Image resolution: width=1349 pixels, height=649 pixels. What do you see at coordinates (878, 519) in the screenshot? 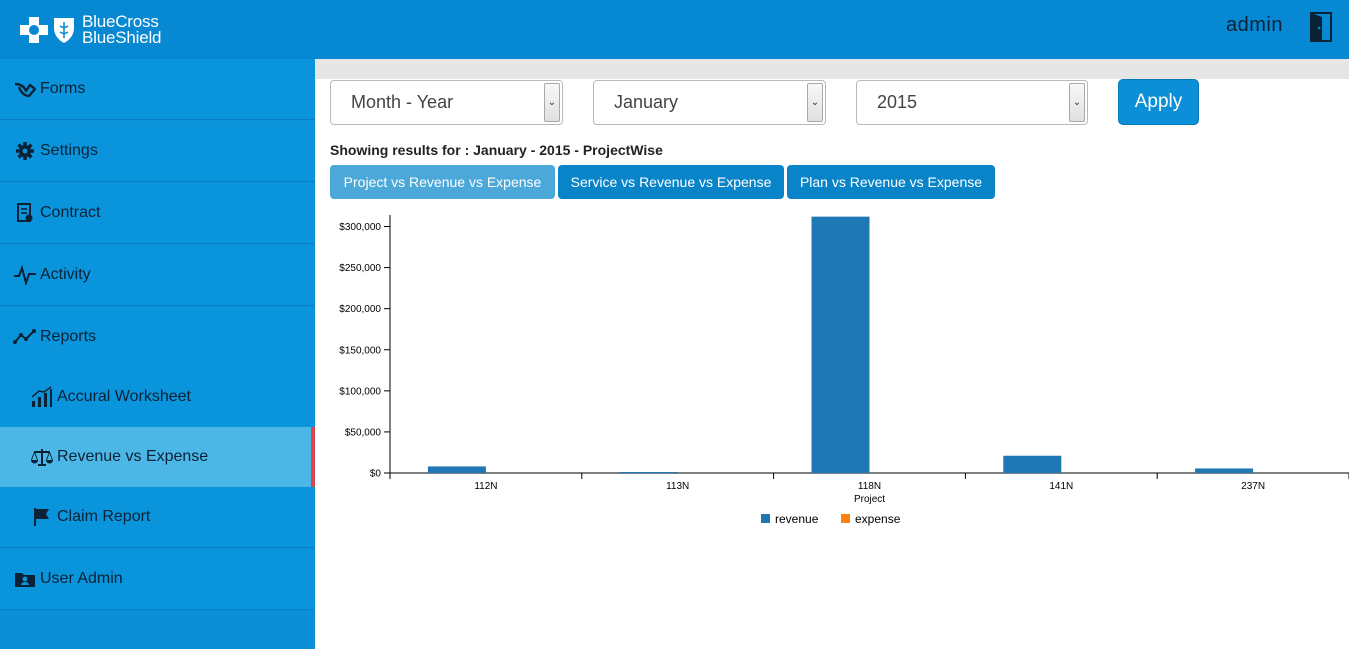
I see `legend-label-expense: expense` at bounding box center [878, 519].